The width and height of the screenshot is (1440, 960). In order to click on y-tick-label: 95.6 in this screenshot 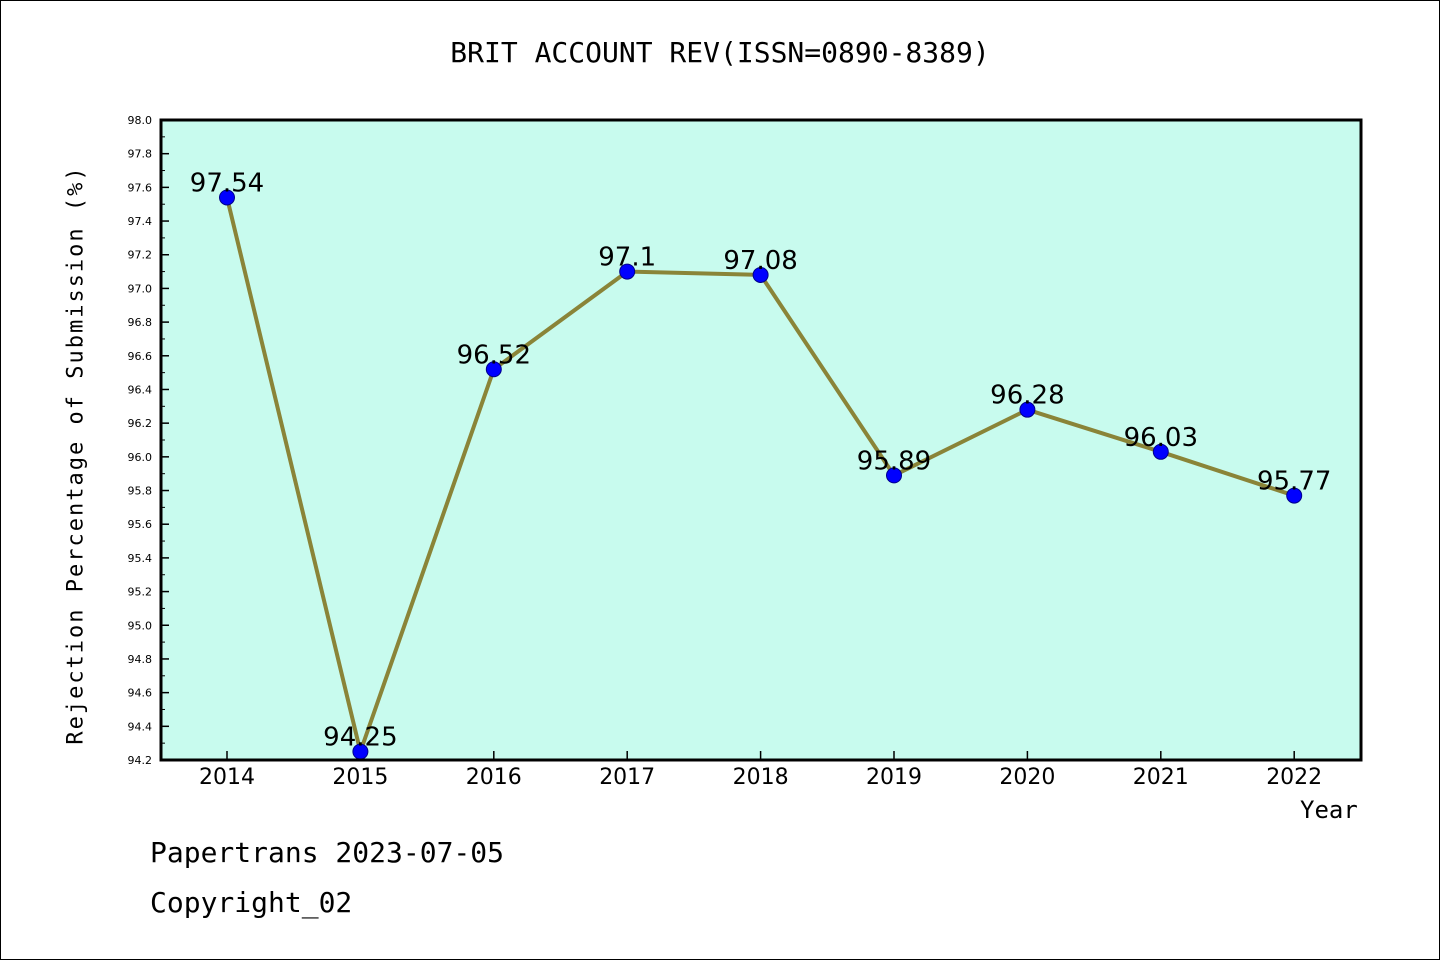, I will do `click(140, 524)`.